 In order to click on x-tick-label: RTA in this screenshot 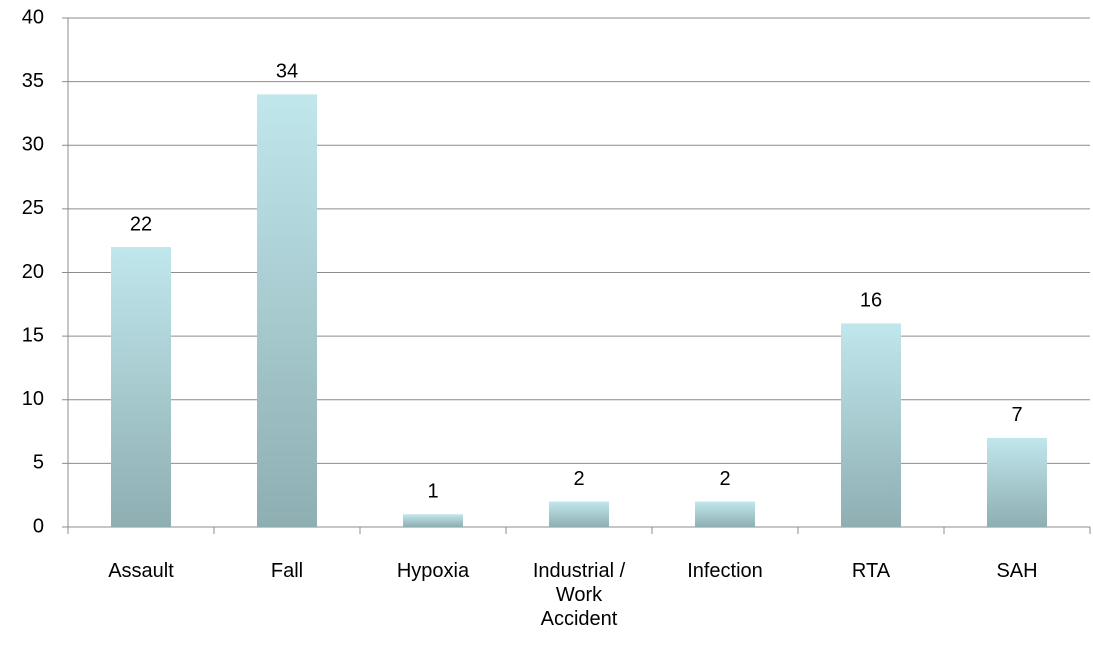, I will do `click(871, 571)`.